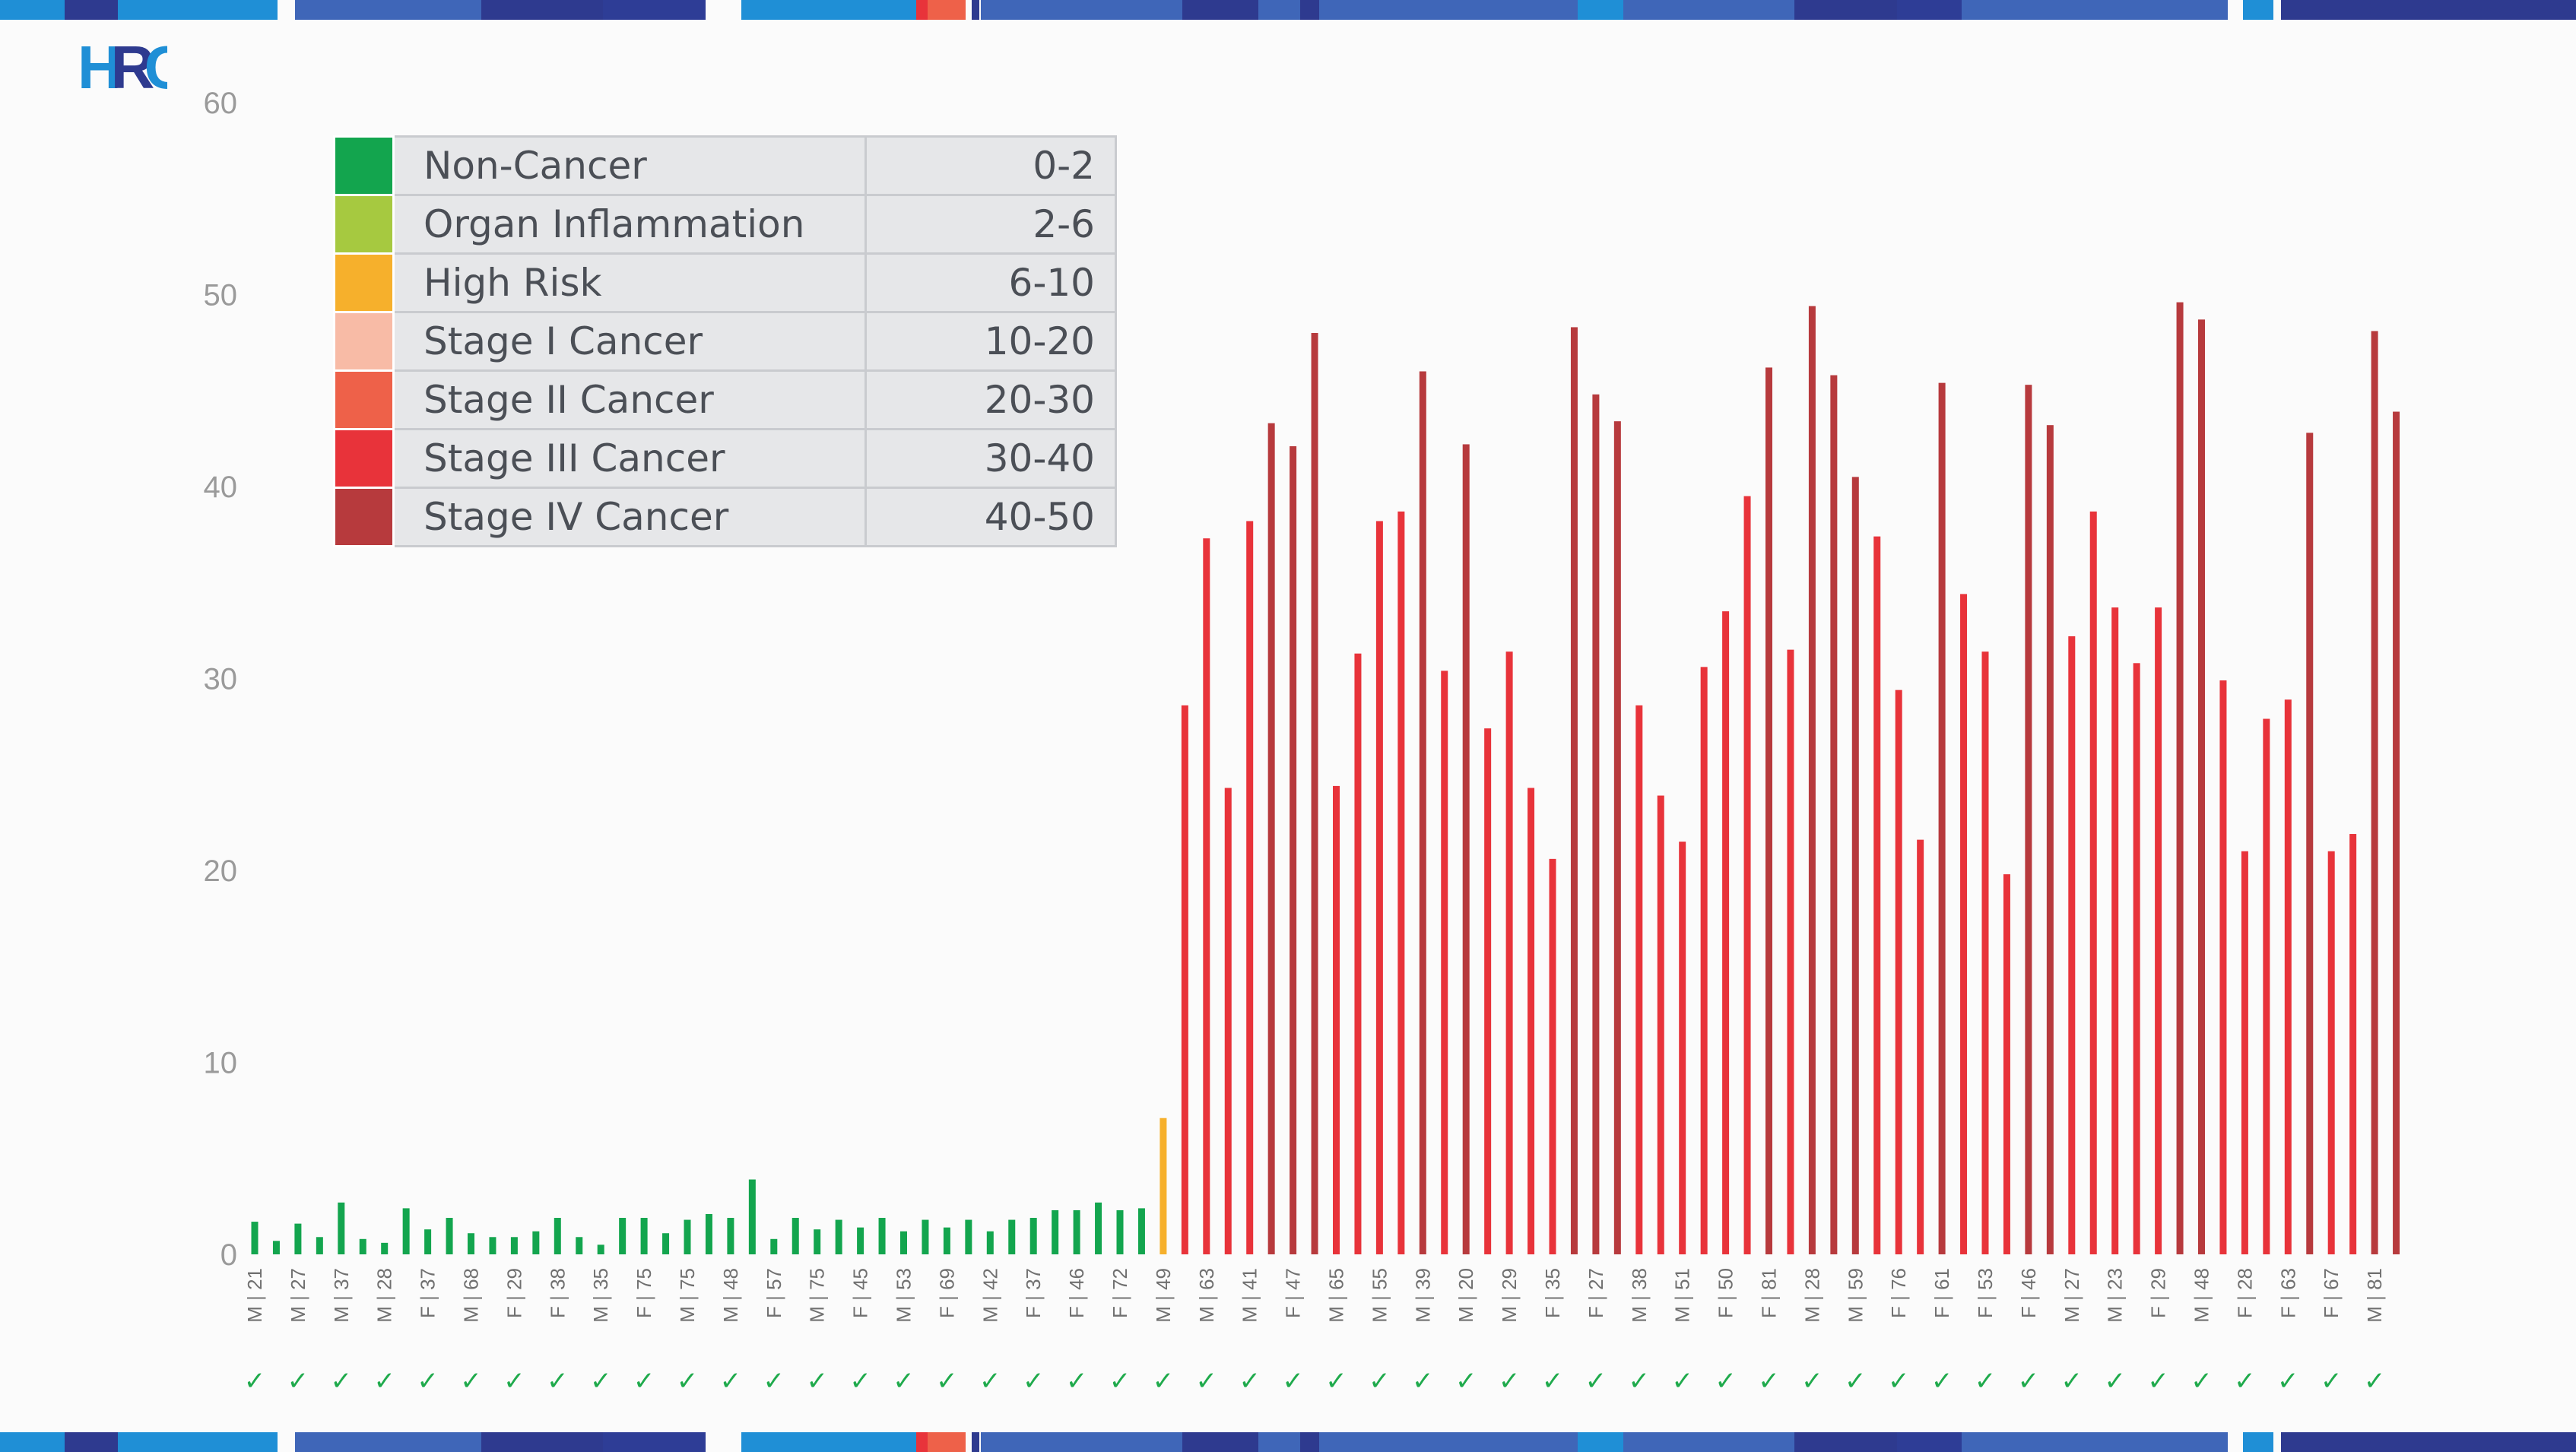  I want to click on category-label: M | 37, so click(342, 1295).